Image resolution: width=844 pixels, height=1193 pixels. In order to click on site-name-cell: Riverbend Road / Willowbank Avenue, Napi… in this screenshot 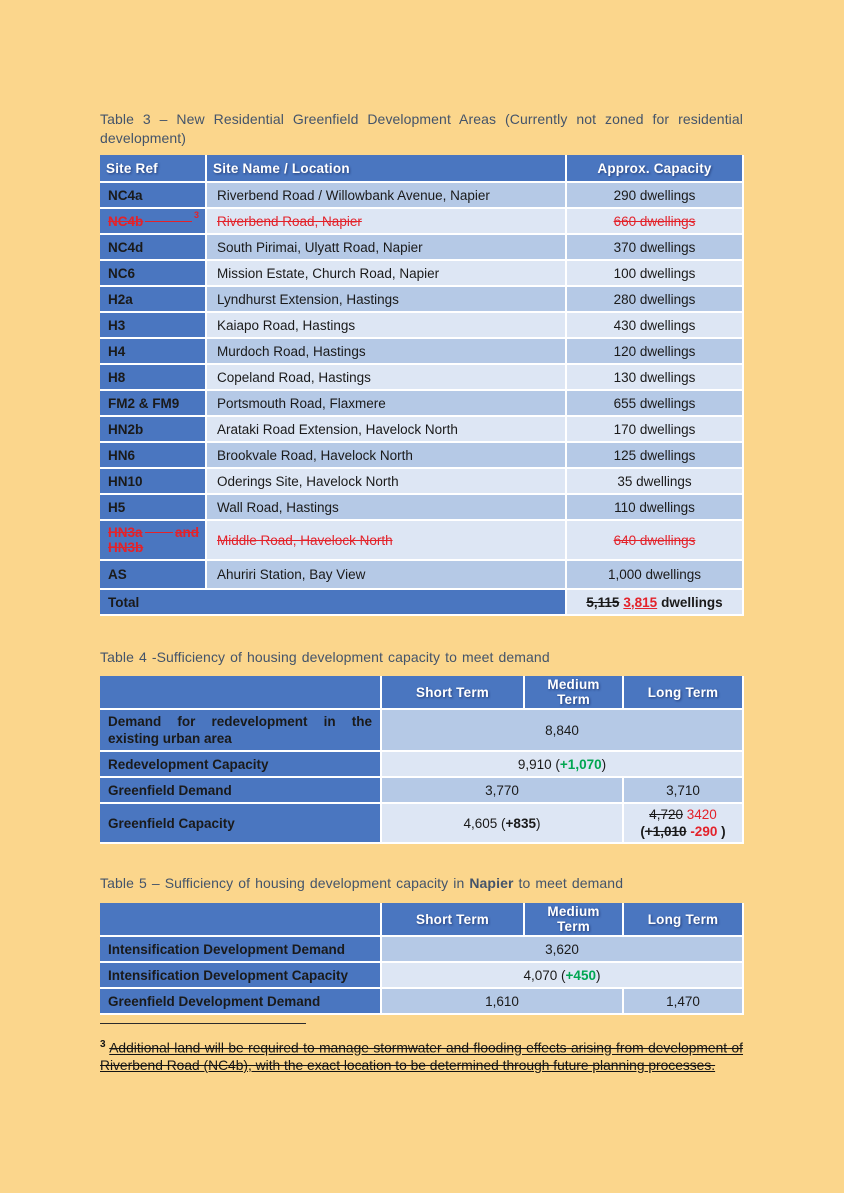, I will do `click(386, 195)`.